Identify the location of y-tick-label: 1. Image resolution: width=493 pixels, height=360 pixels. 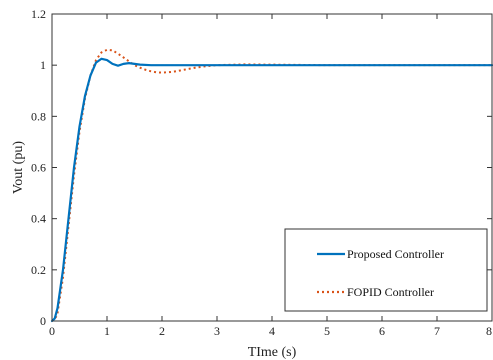
(43, 65).